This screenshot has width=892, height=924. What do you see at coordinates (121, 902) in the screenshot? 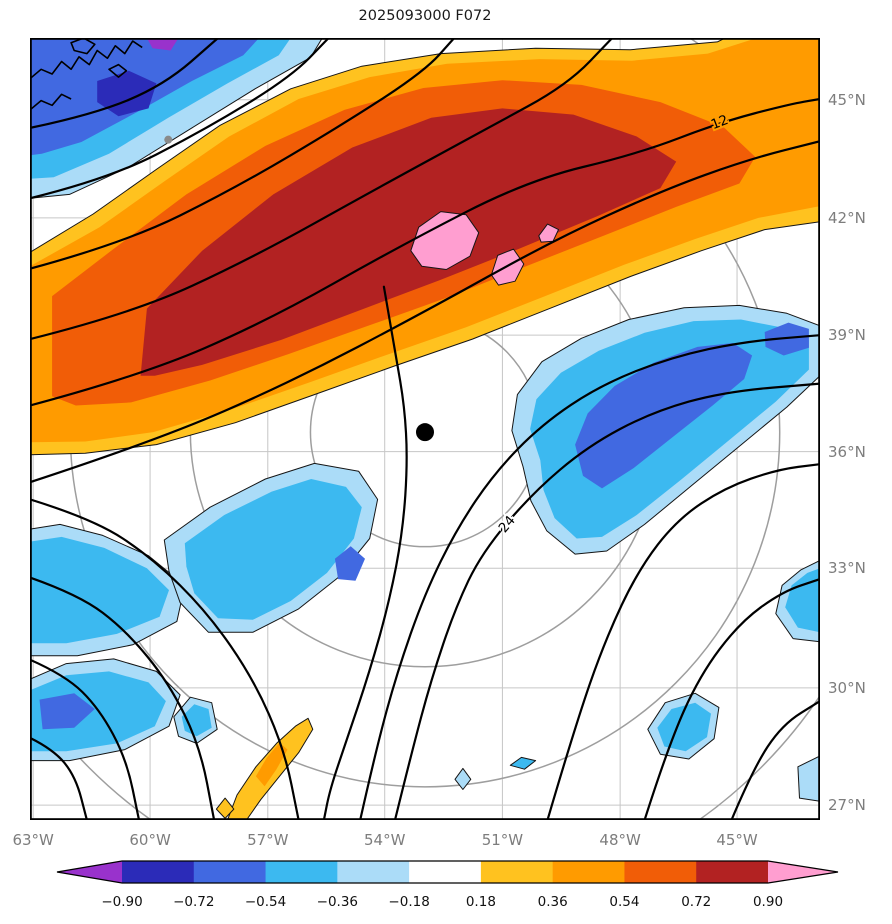
I see `colorbar-tick-label: −0.90` at bounding box center [121, 902].